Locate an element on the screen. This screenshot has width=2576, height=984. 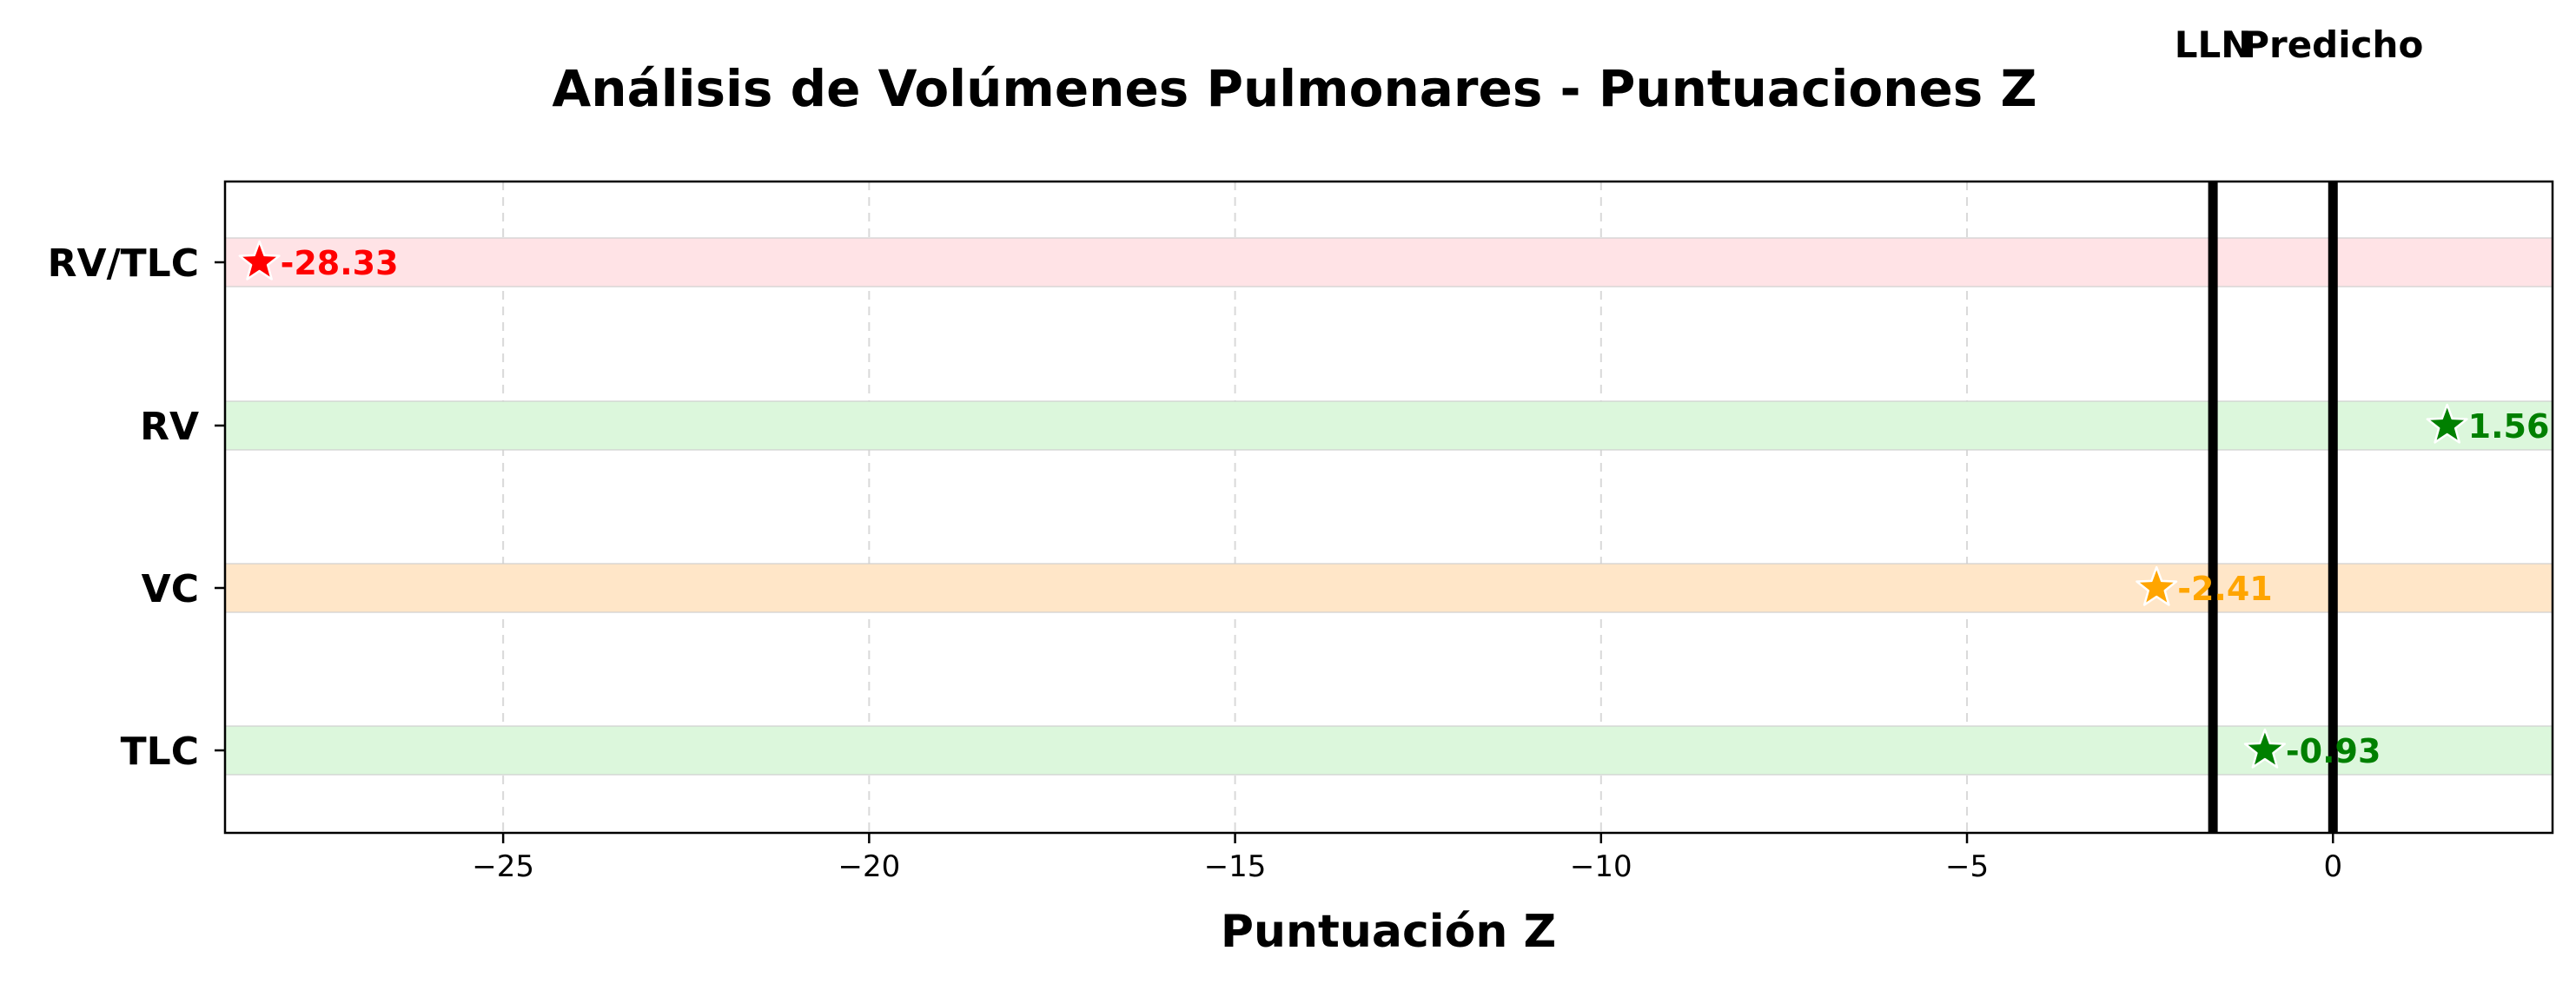
y-tick-label: RV/TLC is located at coordinates (123, 263).